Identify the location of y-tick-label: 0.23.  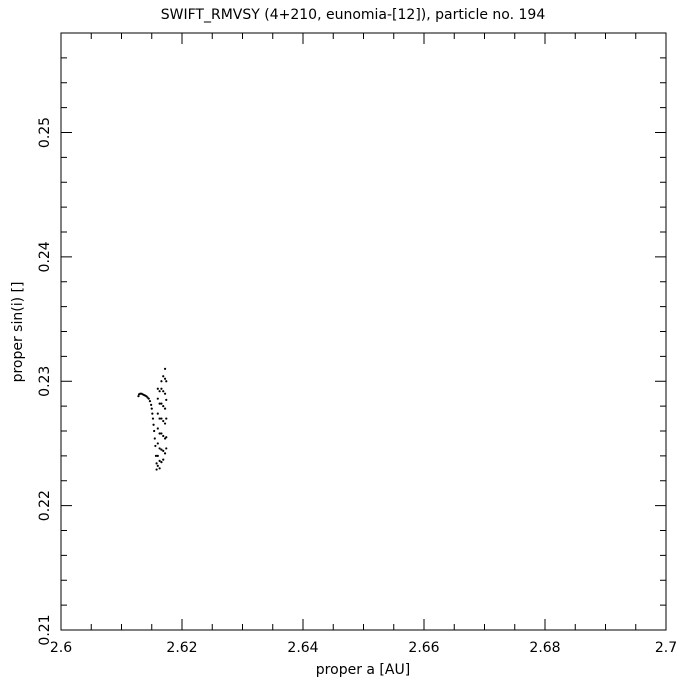
(45, 381).